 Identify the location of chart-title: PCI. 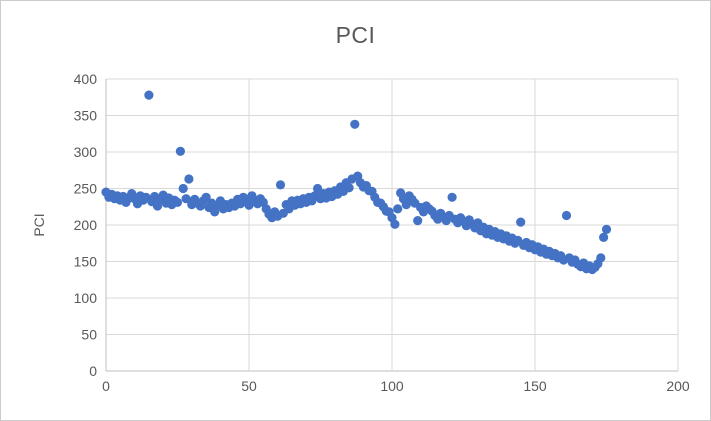
(355, 35).